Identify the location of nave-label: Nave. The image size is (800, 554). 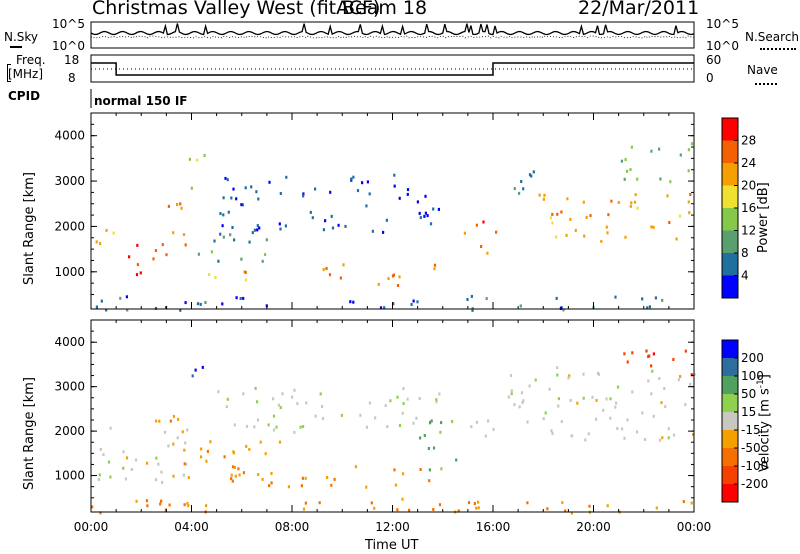
(762, 70).